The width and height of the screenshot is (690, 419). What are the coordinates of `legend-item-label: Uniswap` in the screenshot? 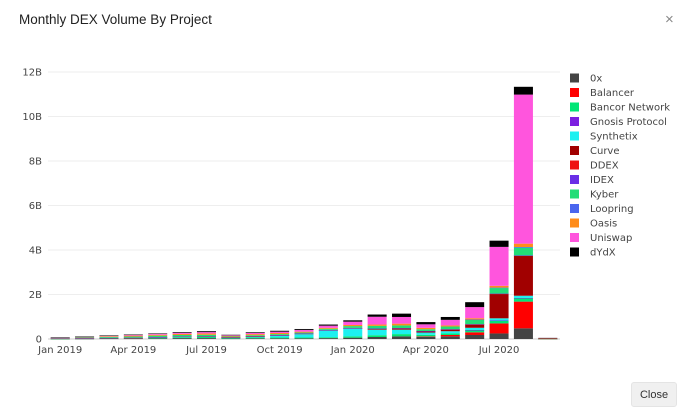 It's located at (611, 238).